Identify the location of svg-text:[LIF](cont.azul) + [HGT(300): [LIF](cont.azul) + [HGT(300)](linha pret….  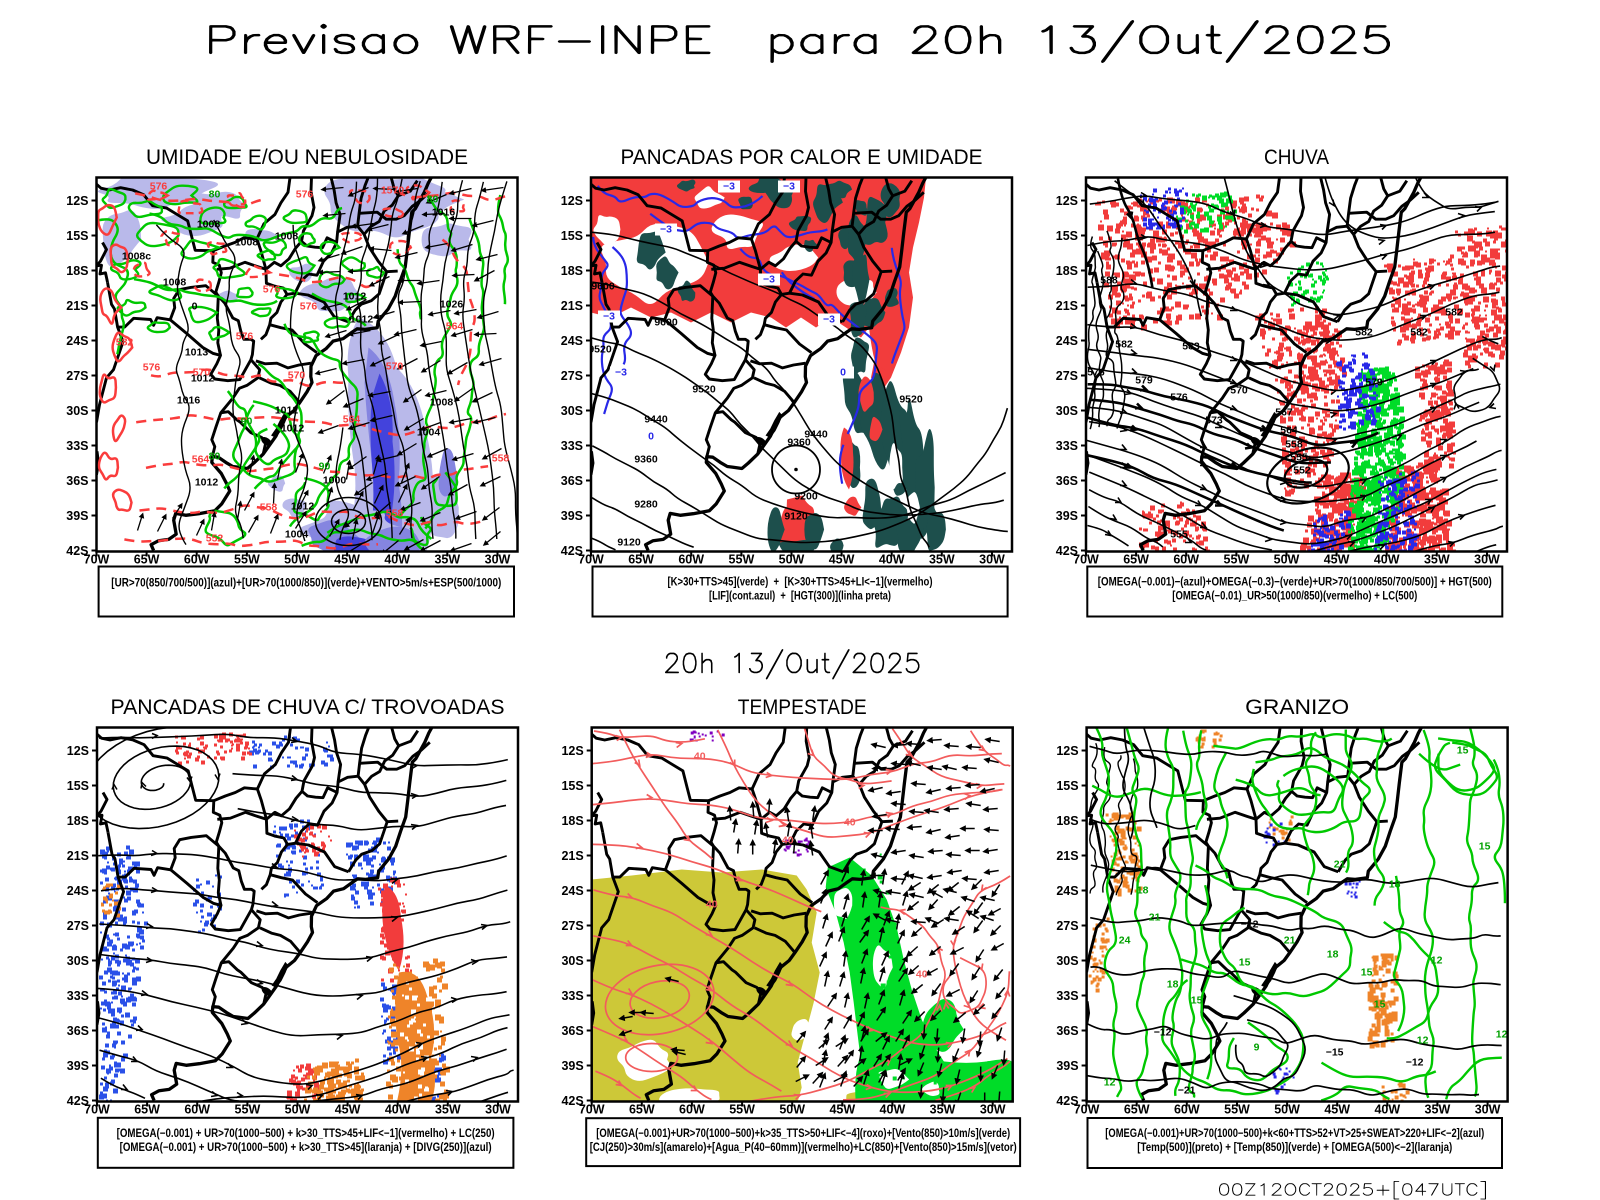
(800, 597).